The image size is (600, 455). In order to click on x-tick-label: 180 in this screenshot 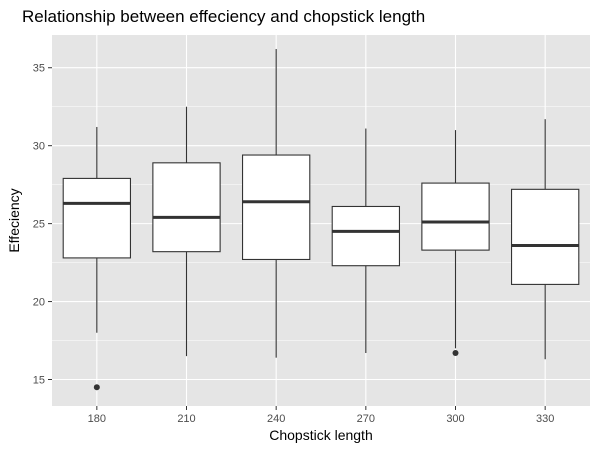, I will do `click(97, 419)`.